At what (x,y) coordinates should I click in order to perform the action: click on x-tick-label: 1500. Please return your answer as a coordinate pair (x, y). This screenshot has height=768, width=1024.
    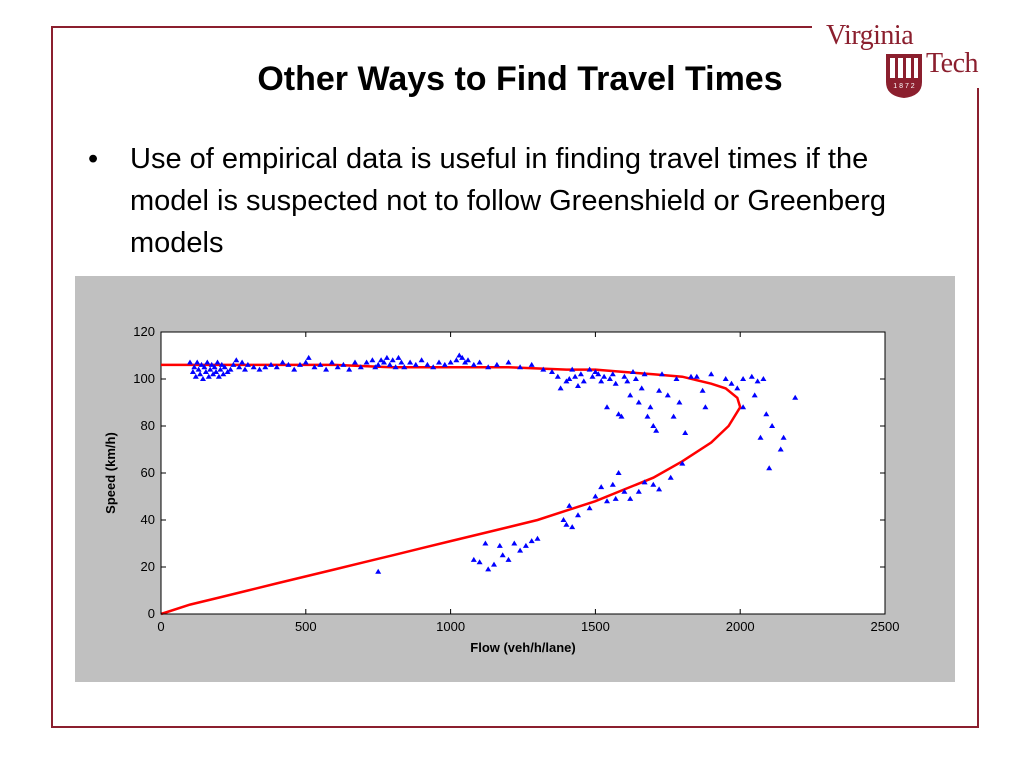
    Looking at the image, I should click on (595, 626).